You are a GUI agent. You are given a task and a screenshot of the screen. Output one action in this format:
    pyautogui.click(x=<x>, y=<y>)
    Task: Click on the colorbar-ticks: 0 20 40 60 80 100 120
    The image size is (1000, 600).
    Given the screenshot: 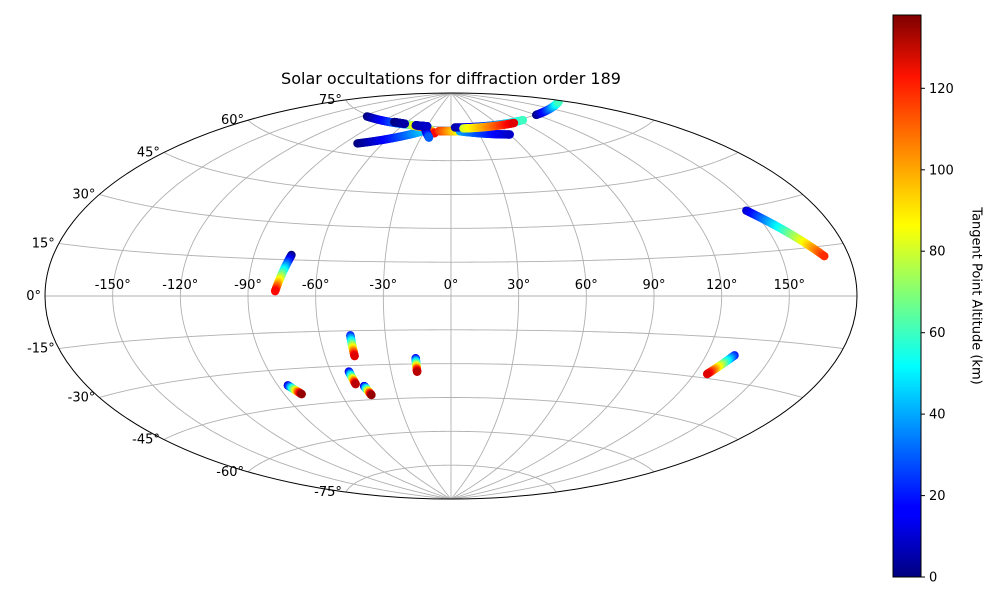 What is the action you would take?
    pyautogui.click(x=937, y=334)
    